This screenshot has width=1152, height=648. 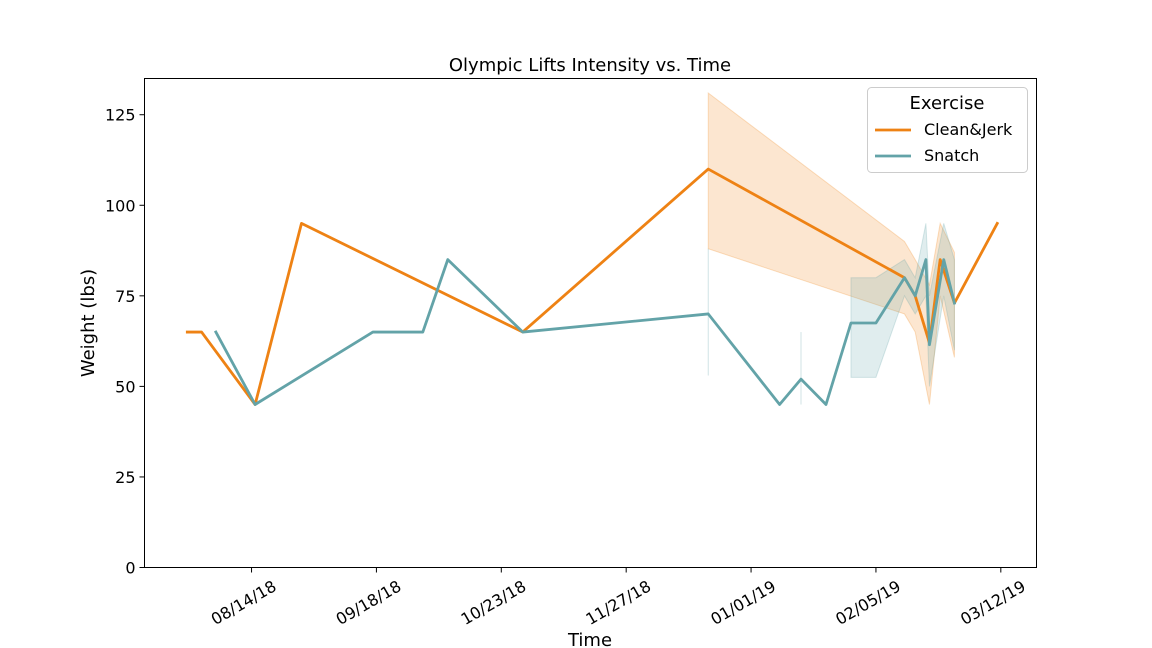 I want to click on y-tick-label: 25, so click(x=125, y=477).